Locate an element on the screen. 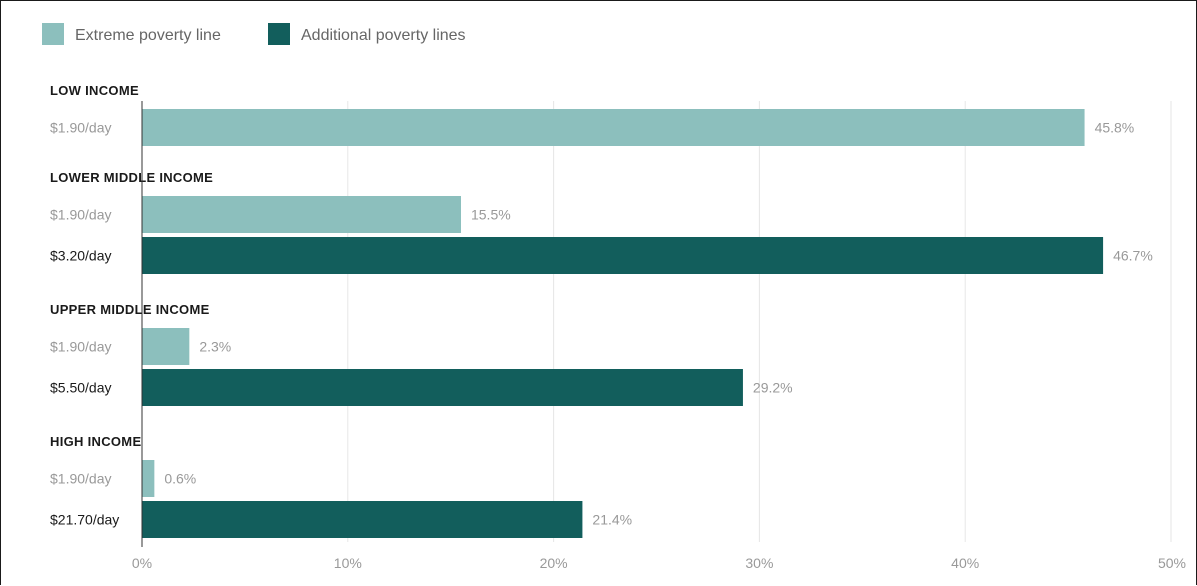 The width and height of the screenshot is (1197, 586). x-tick-label: 30% is located at coordinates (759, 563).